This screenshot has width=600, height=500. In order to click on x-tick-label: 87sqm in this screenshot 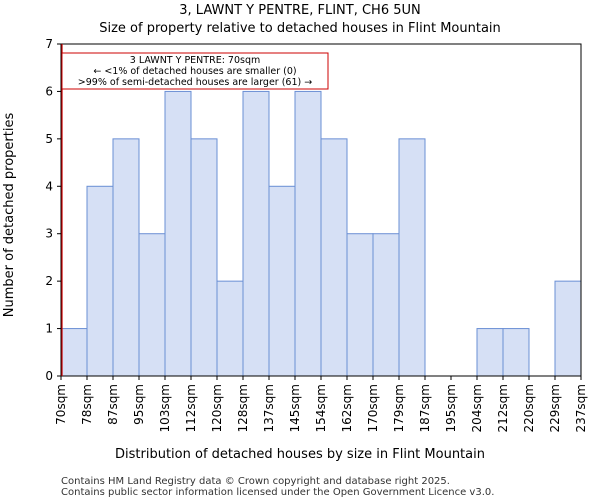, I will do `click(113, 404)`.